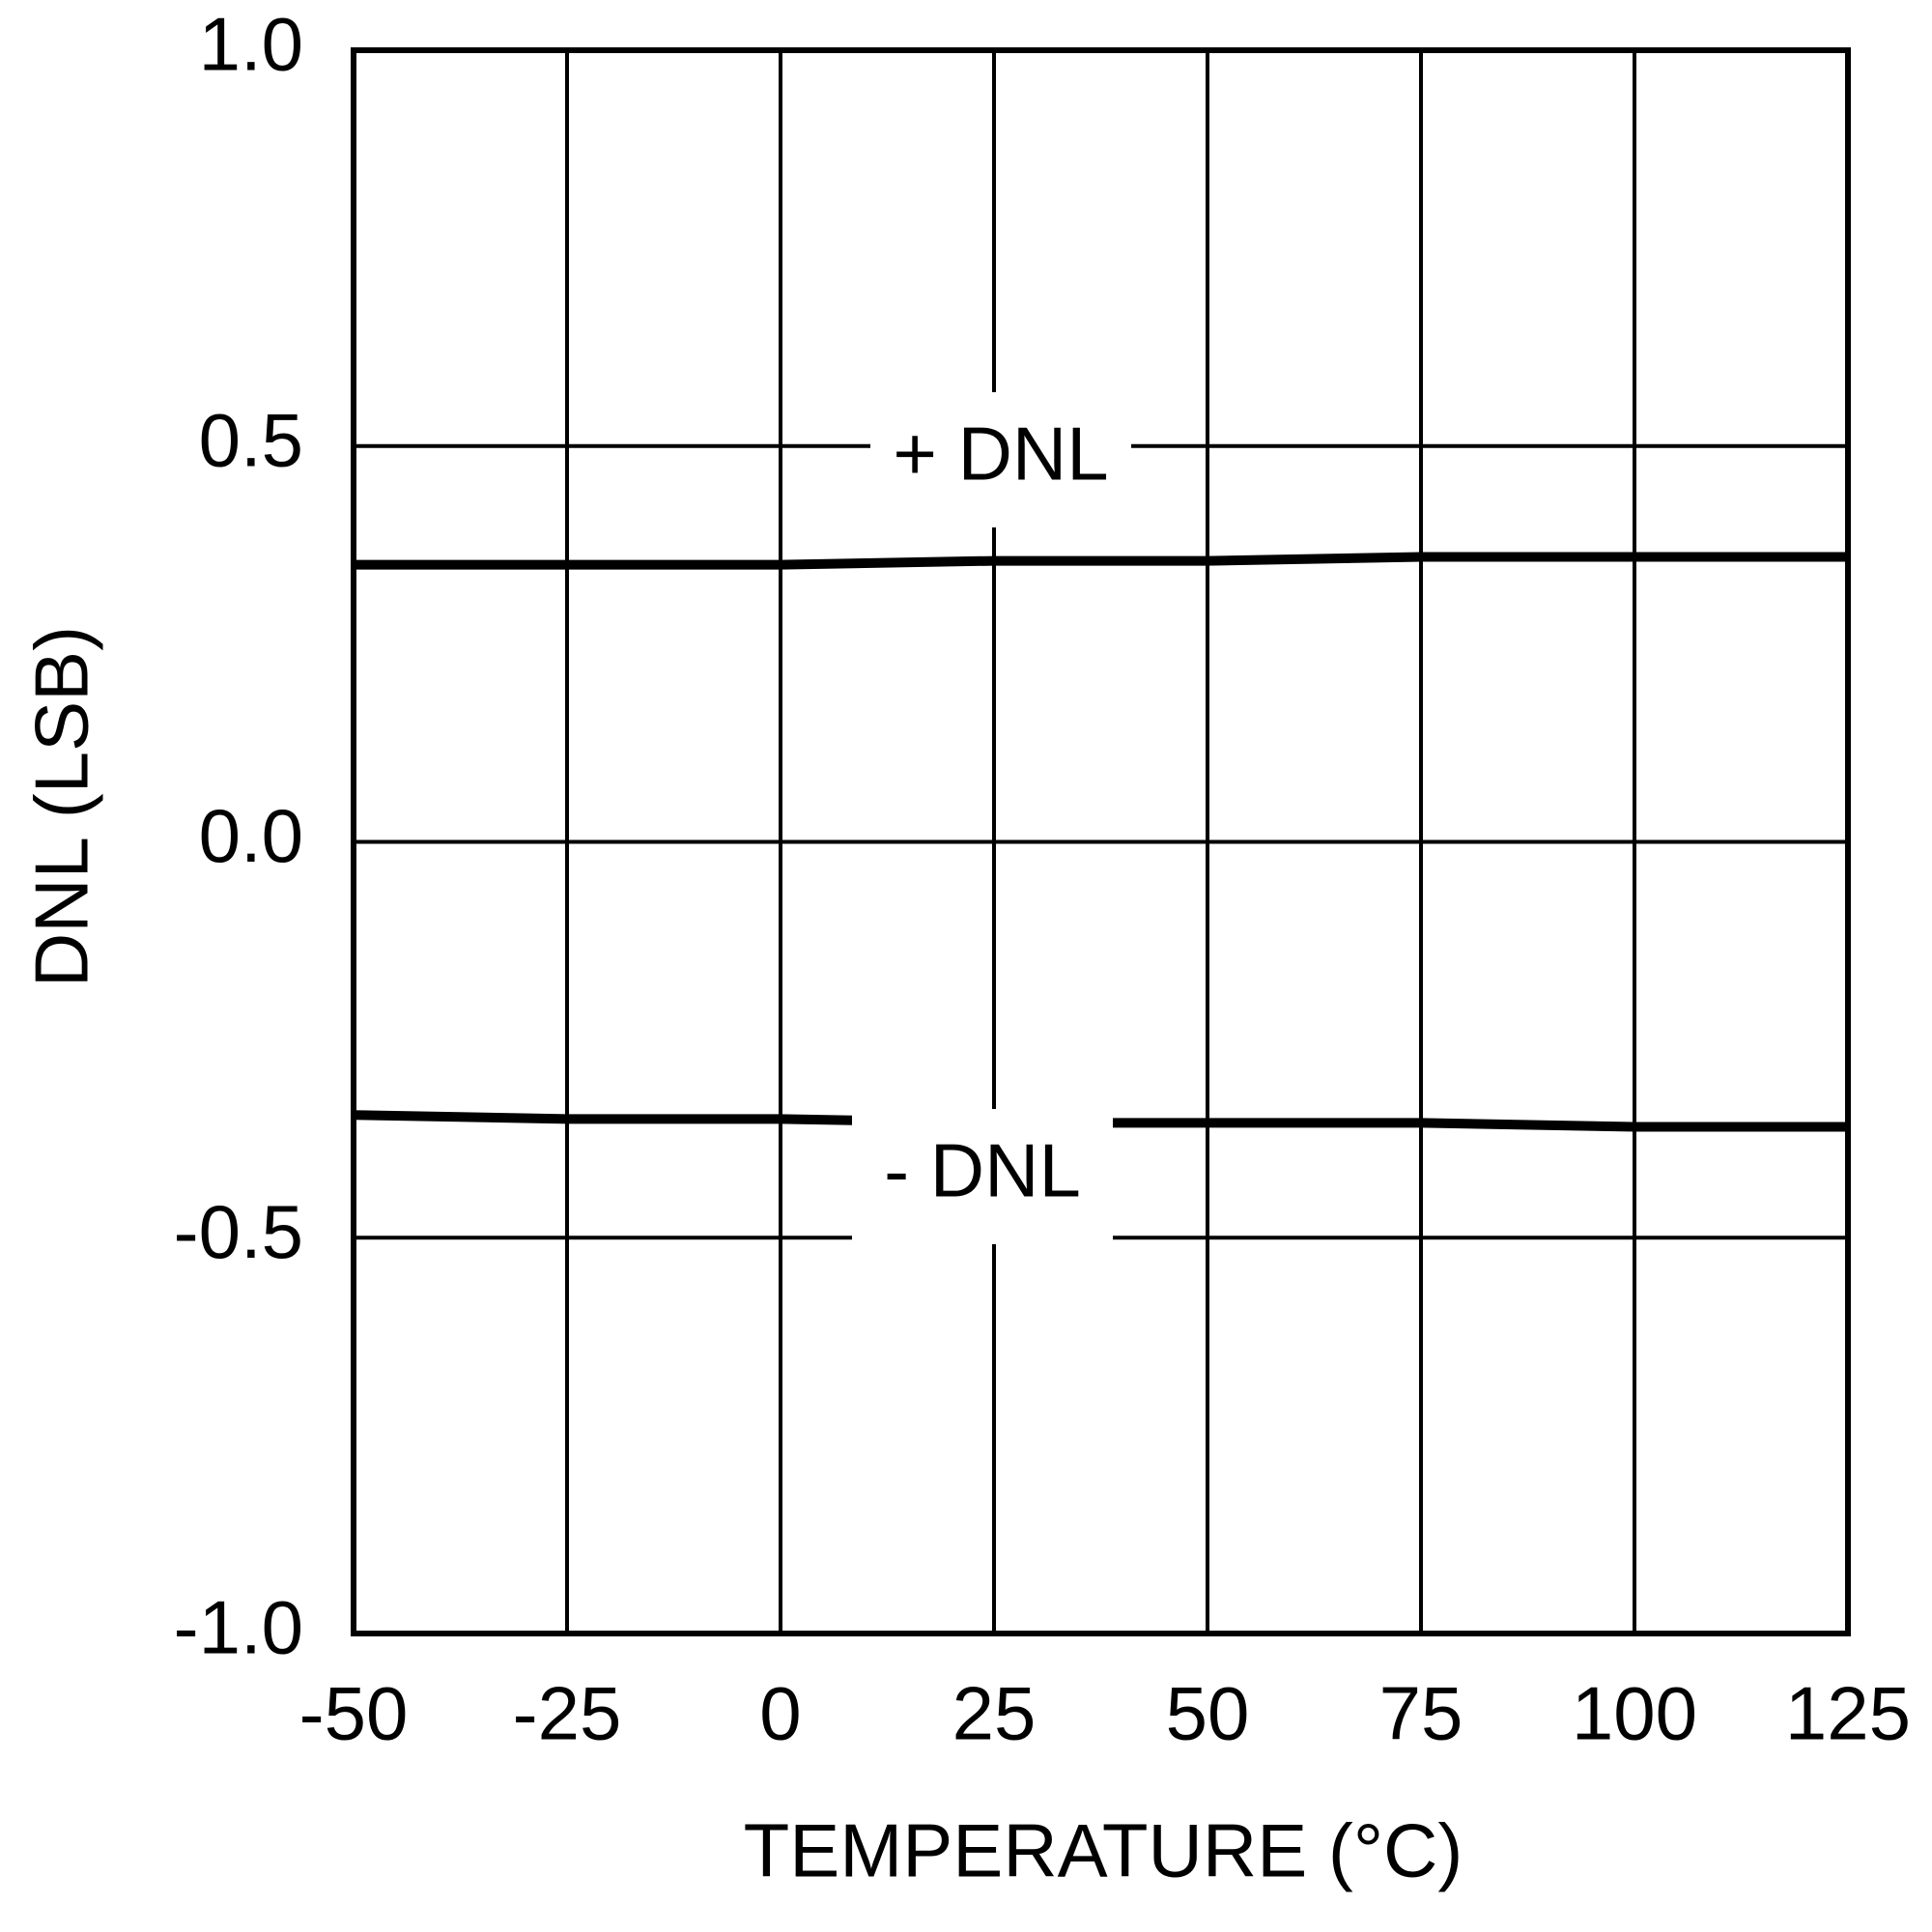  I want to click on series-label: + DNL, so click(1000, 454).